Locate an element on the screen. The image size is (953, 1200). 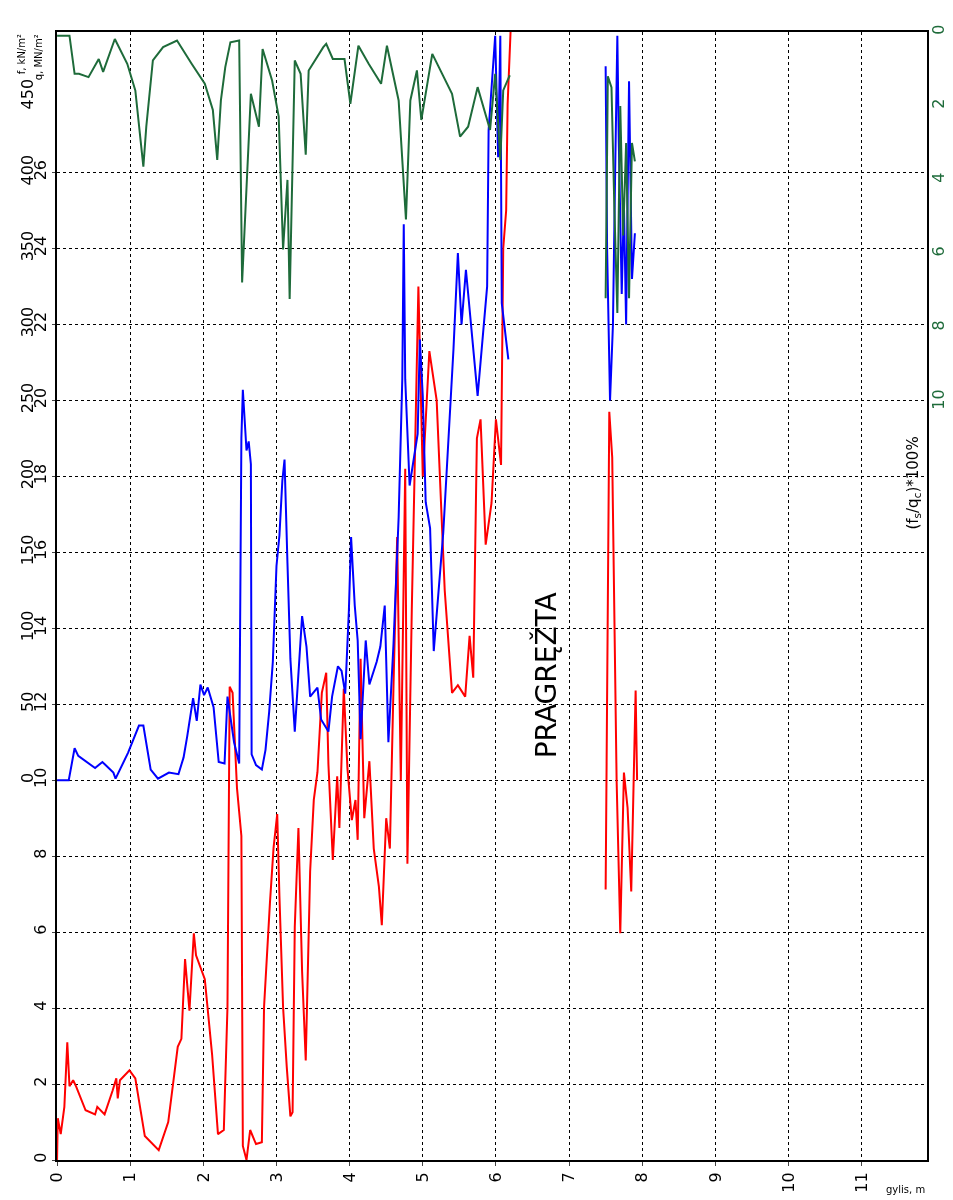
x-tick-label: 0 is located at coordinates (57, 1177).